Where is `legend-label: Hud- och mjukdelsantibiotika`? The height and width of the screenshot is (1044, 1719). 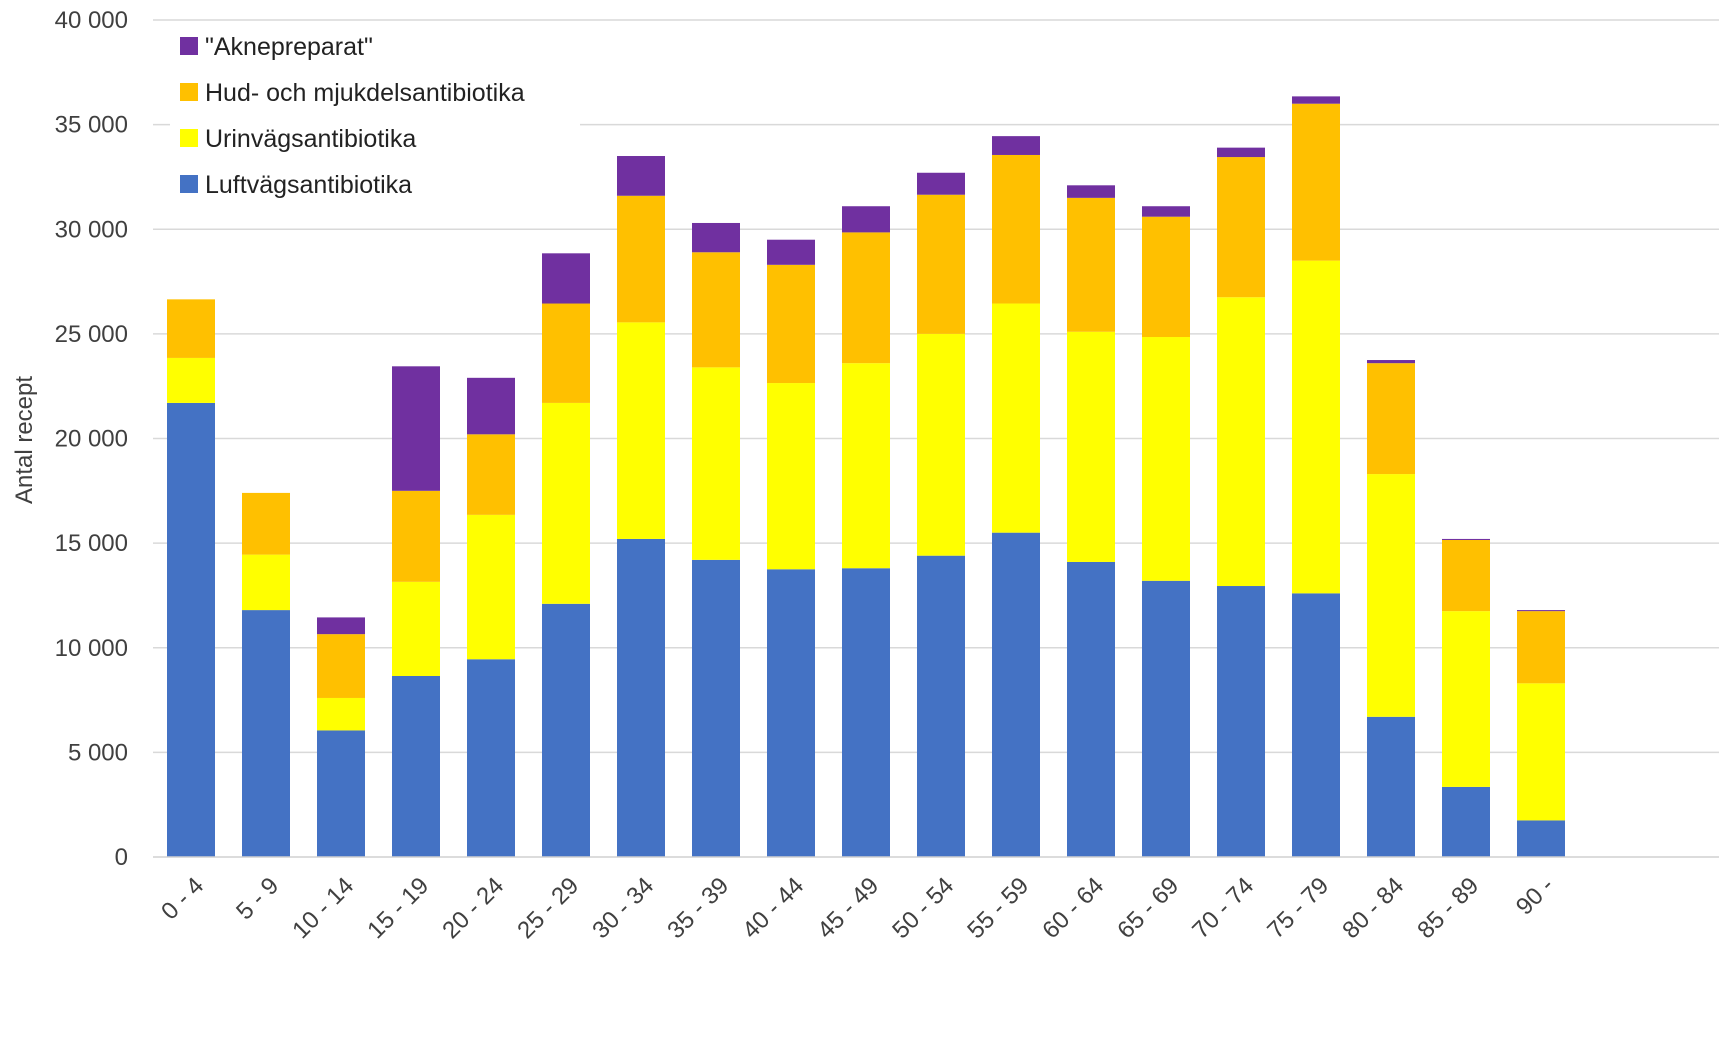 legend-label: Hud- och mjukdelsantibiotika is located at coordinates (365, 93).